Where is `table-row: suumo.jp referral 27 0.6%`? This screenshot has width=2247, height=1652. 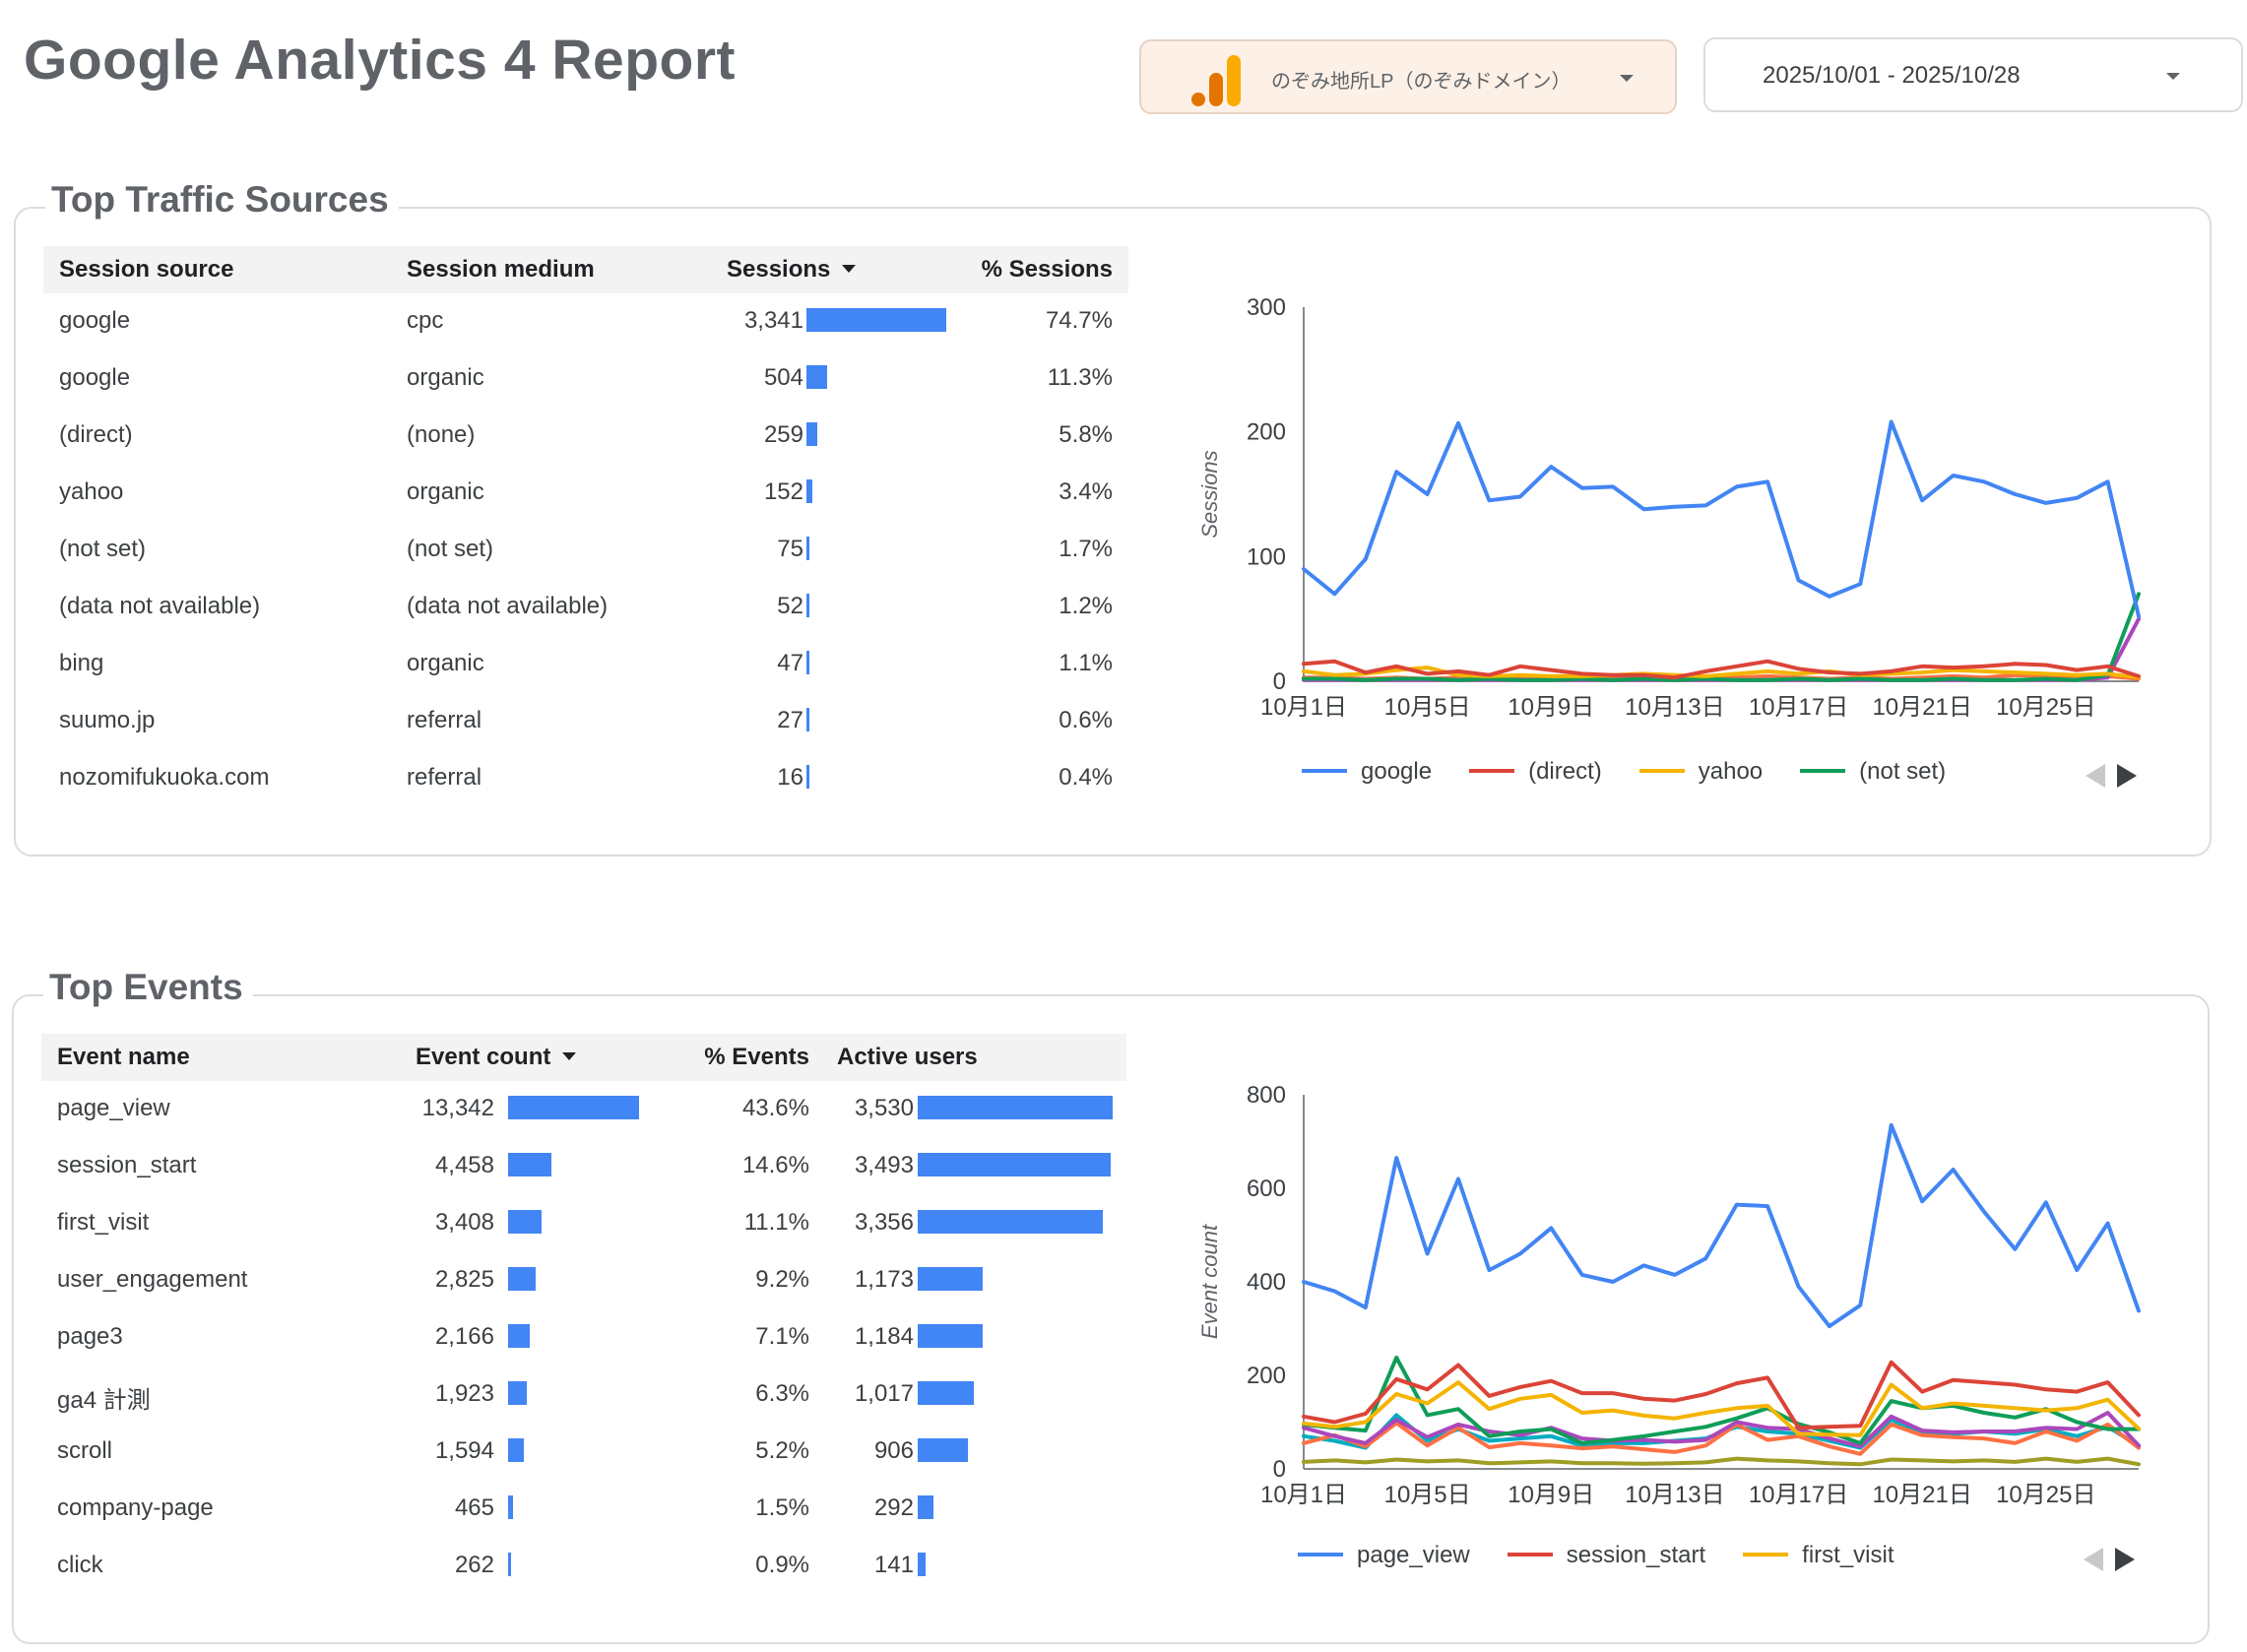 table-row: suumo.jp referral 27 0.6% is located at coordinates (585, 721).